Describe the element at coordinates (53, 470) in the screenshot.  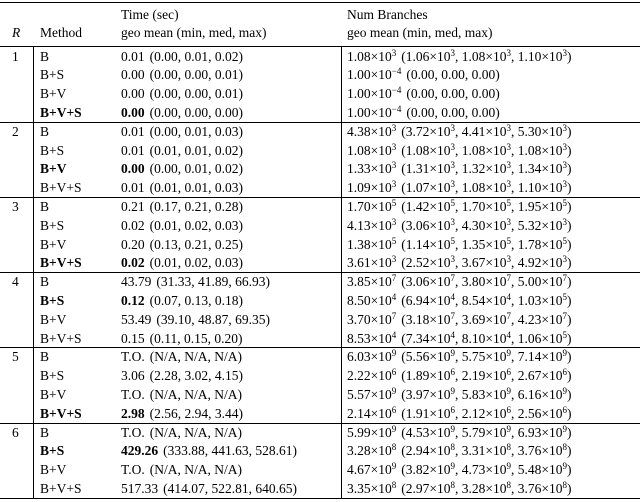
I see `method: B+V` at that location.